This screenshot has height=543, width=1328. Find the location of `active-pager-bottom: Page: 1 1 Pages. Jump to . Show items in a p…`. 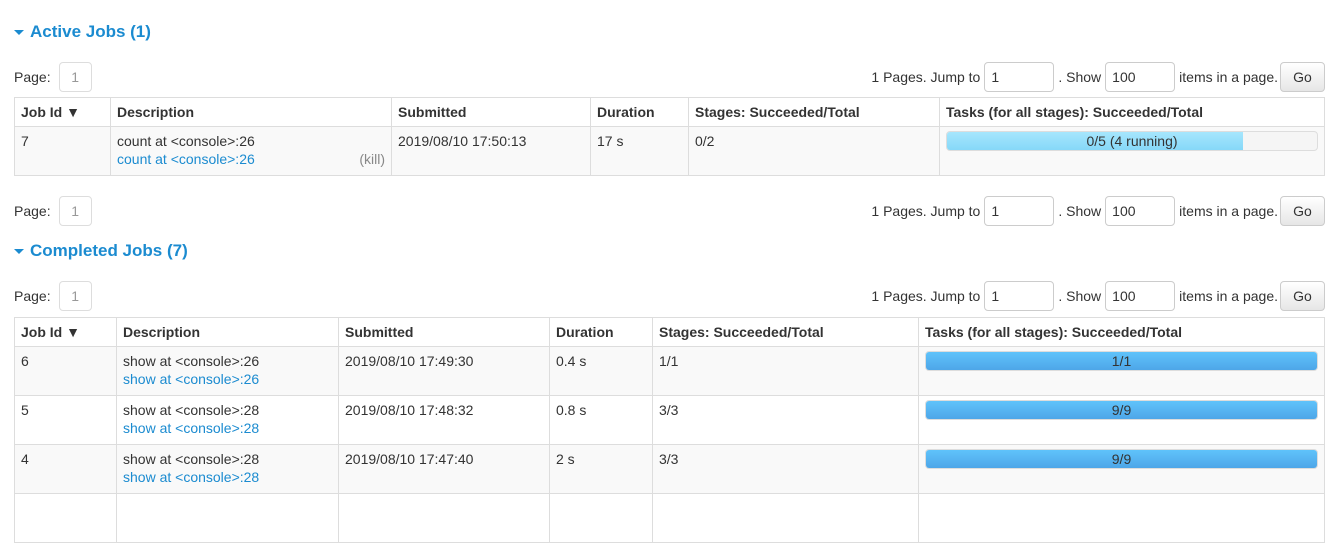

active-pager-bottom: Page: 1 1 Pages. Jump to . Show items in a p… is located at coordinates (669, 211).